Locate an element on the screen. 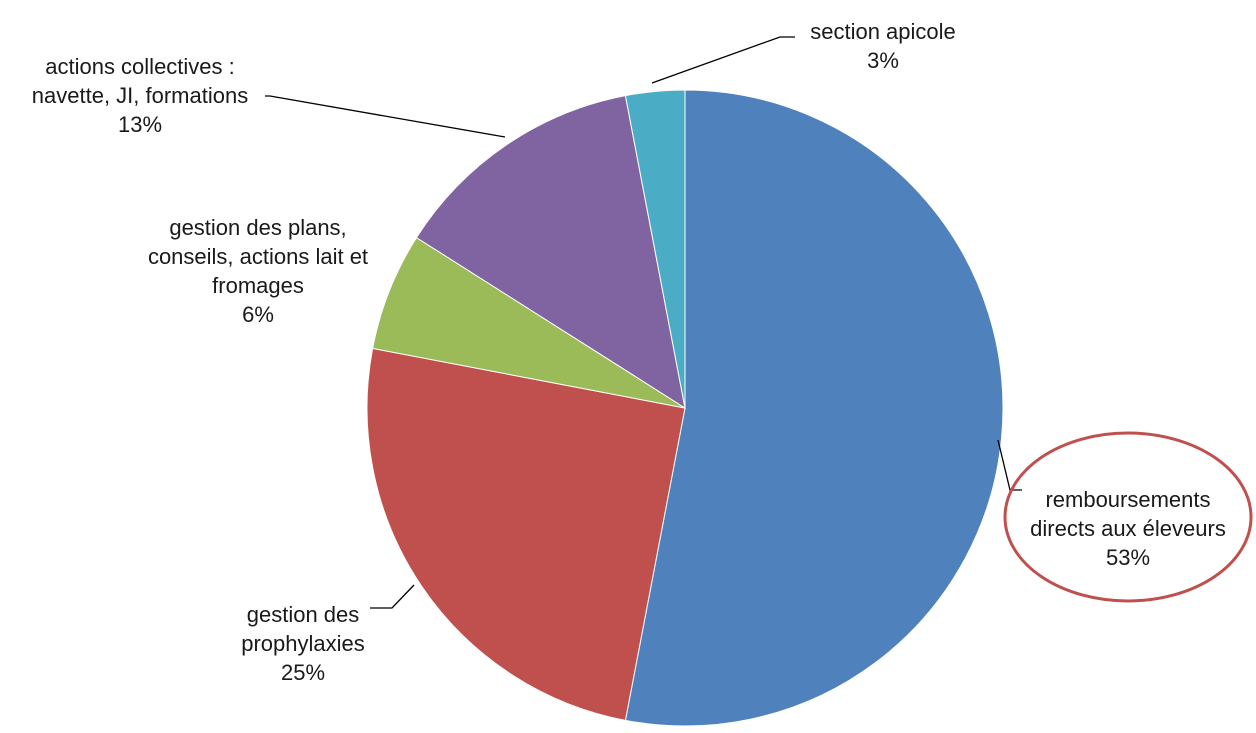  highlight-group is located at coordinates (1128, 517).